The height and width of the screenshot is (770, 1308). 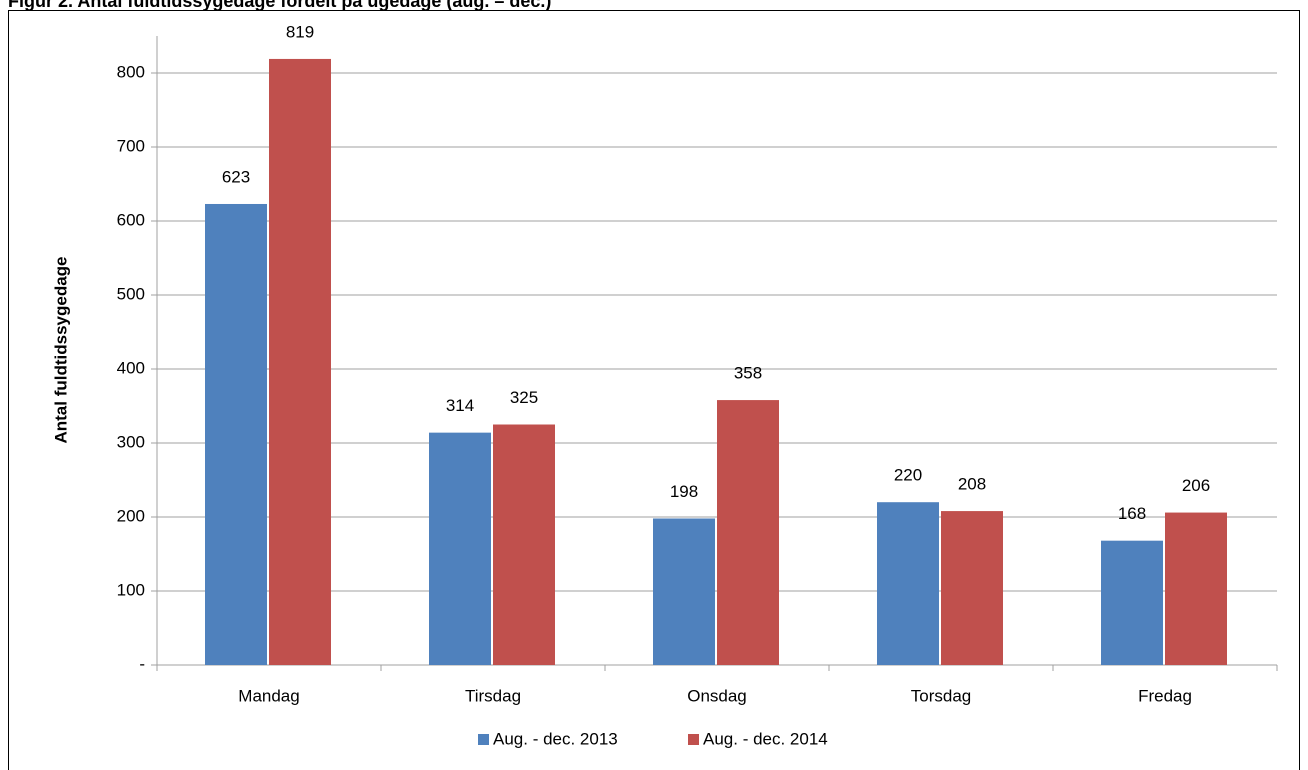 What do you see at coordinates (941, 695) in the screenshot?
I see `x-tick-label: Torsdag` at bounding box center [941, 695].